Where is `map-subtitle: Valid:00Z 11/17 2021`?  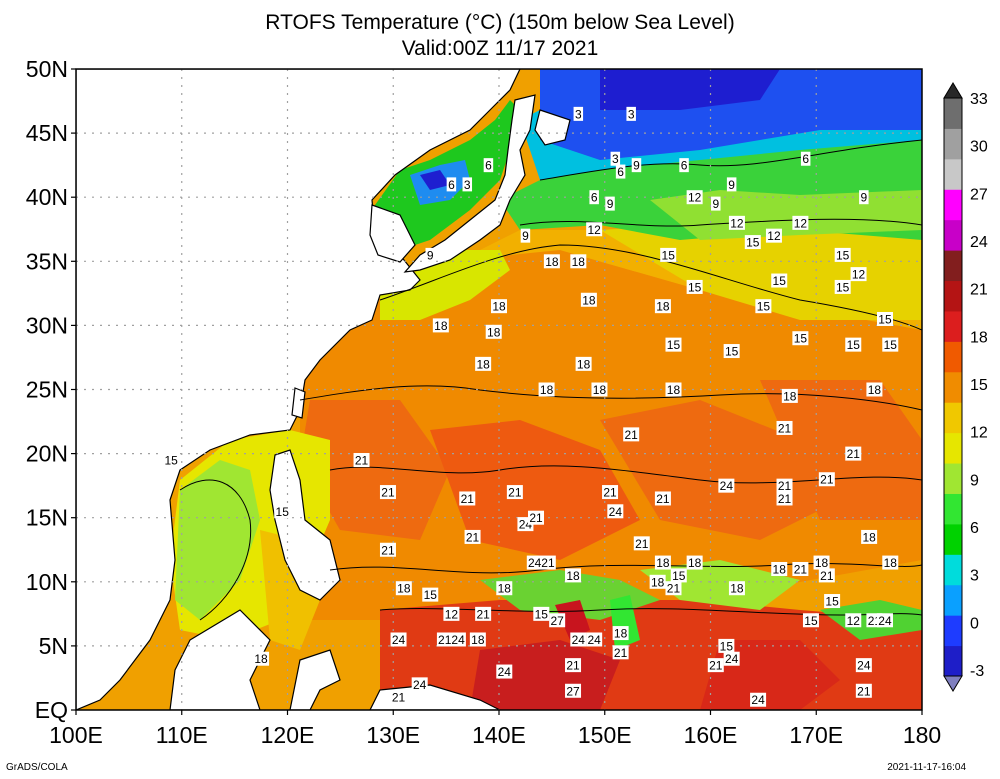
map-subtitle: Valid:00Z 11/17 2021 is located at coordinates (500, 48).